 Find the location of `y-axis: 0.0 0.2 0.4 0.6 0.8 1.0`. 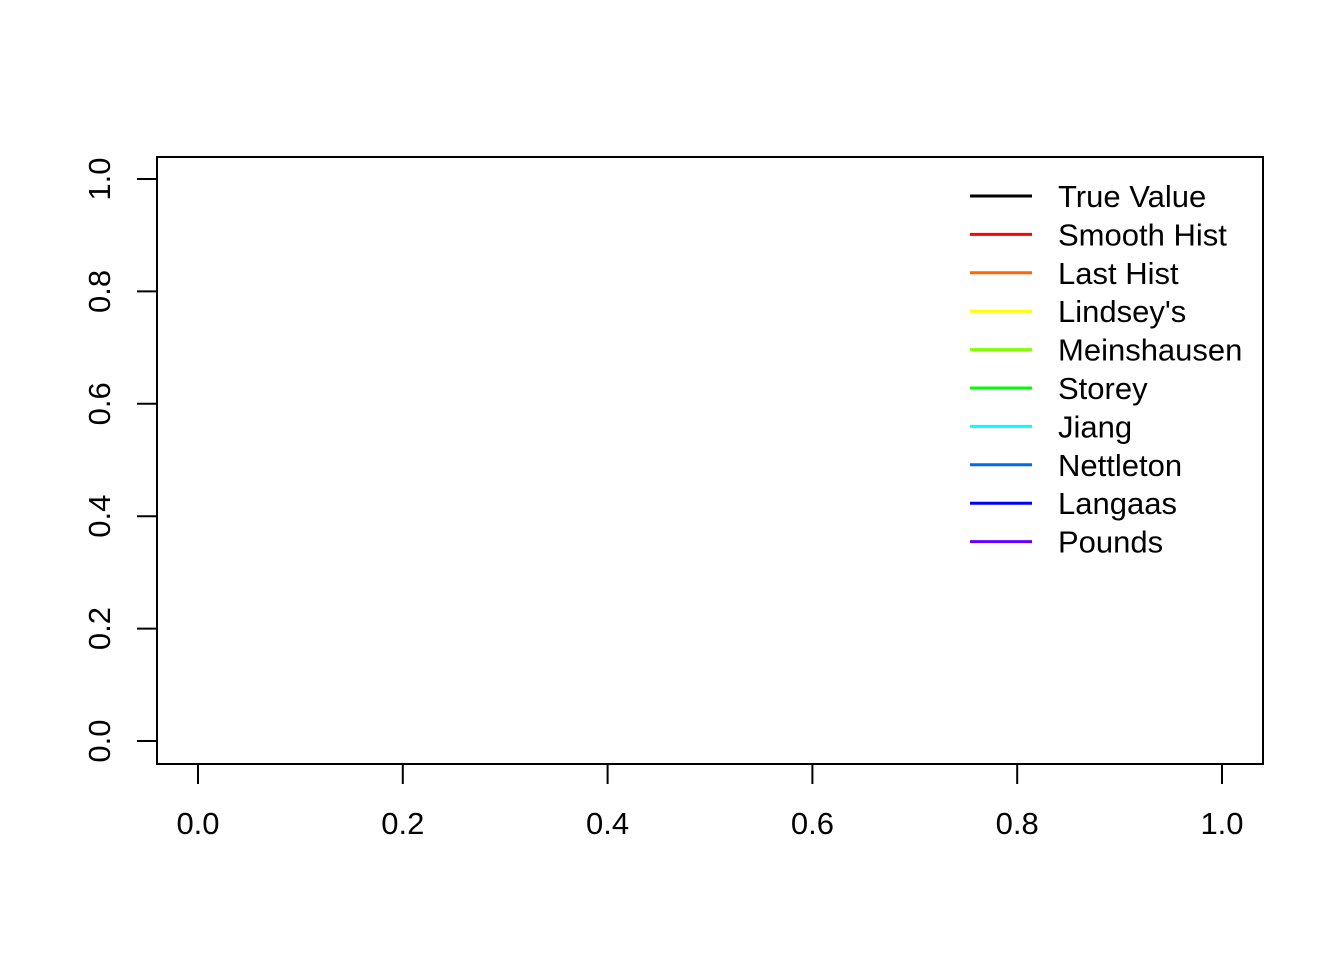

y-axis: 0.0 0.2 0.4 0.6 0.8 1.0 is located at coordinates (120, 460).